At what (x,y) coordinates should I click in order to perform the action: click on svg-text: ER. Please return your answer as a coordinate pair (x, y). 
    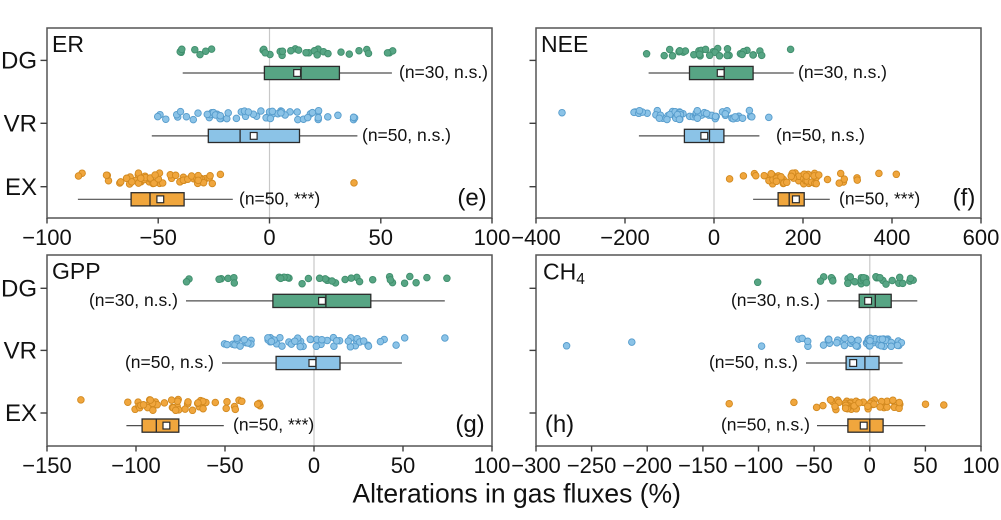
    Looking at the image, I should click on (68, 44).